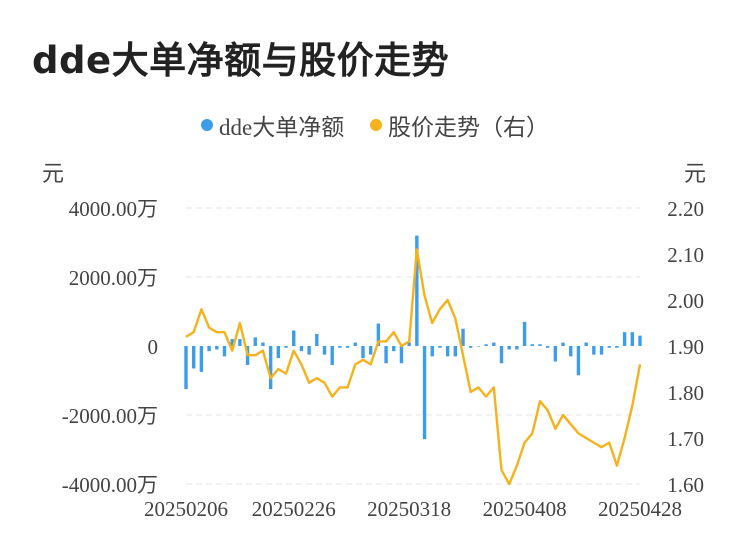  Describe the element at coordinates (53, 173) in the screenshot. I see `left-axis-unit: 元` at that location.